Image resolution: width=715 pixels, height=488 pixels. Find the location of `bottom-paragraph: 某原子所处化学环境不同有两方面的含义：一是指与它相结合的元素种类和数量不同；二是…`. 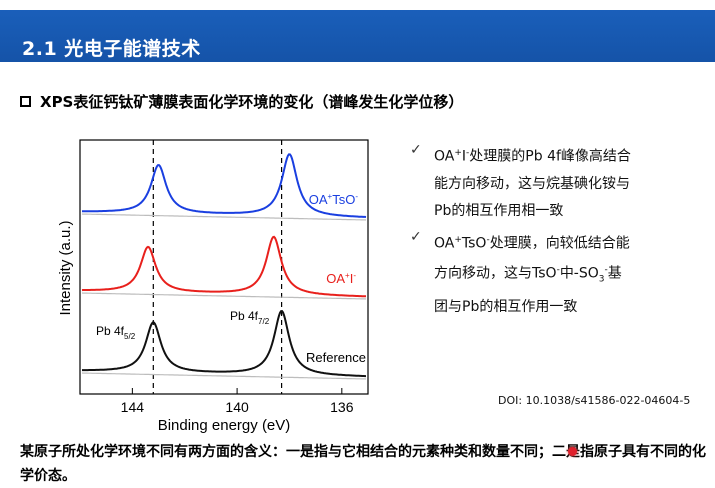

bottom-paragraph: 某原子所处化学环境不同有两方面的含义：一是指与它相结合的元素种类和数量不同；二是… is located at coordinates (363, 464).